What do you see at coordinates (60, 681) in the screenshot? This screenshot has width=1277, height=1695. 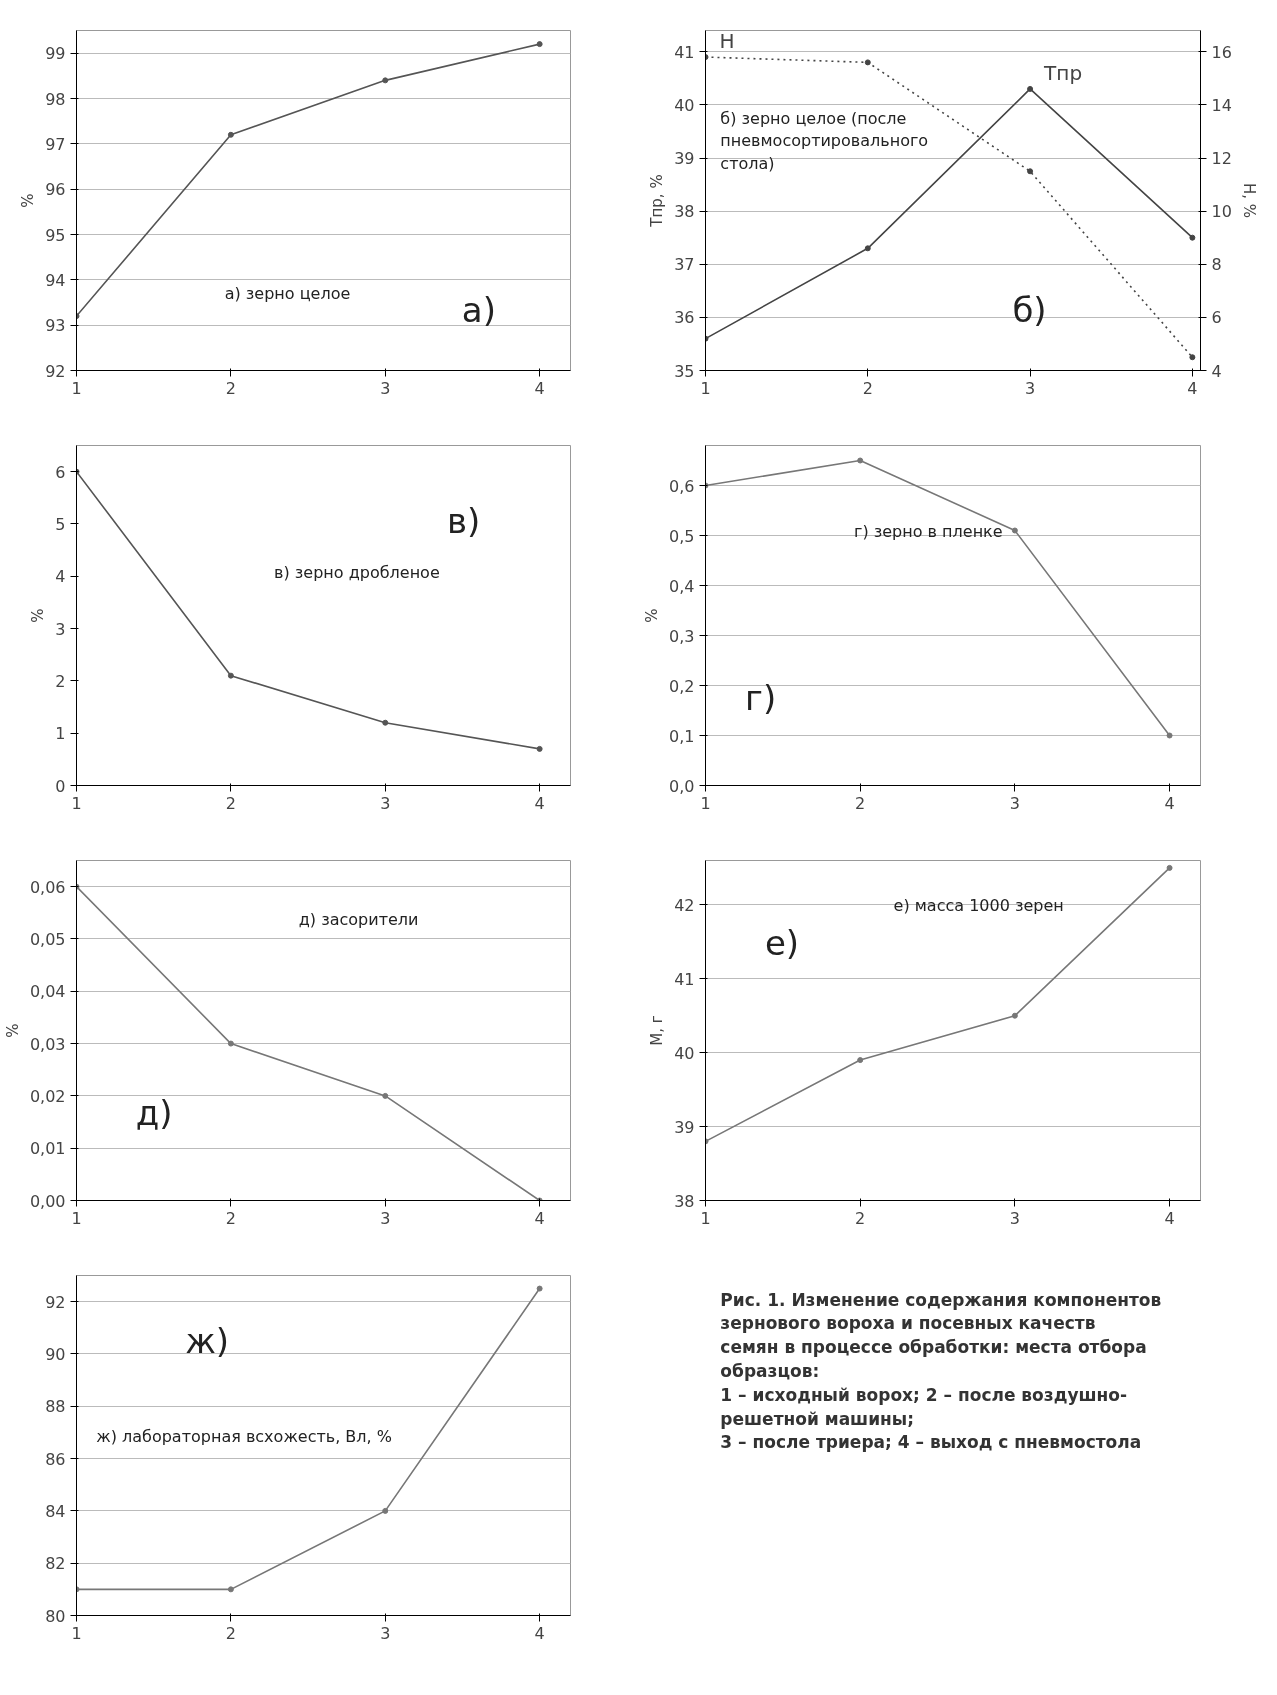 I see `y-tick-label: 2` at bounding box center [60, 681].